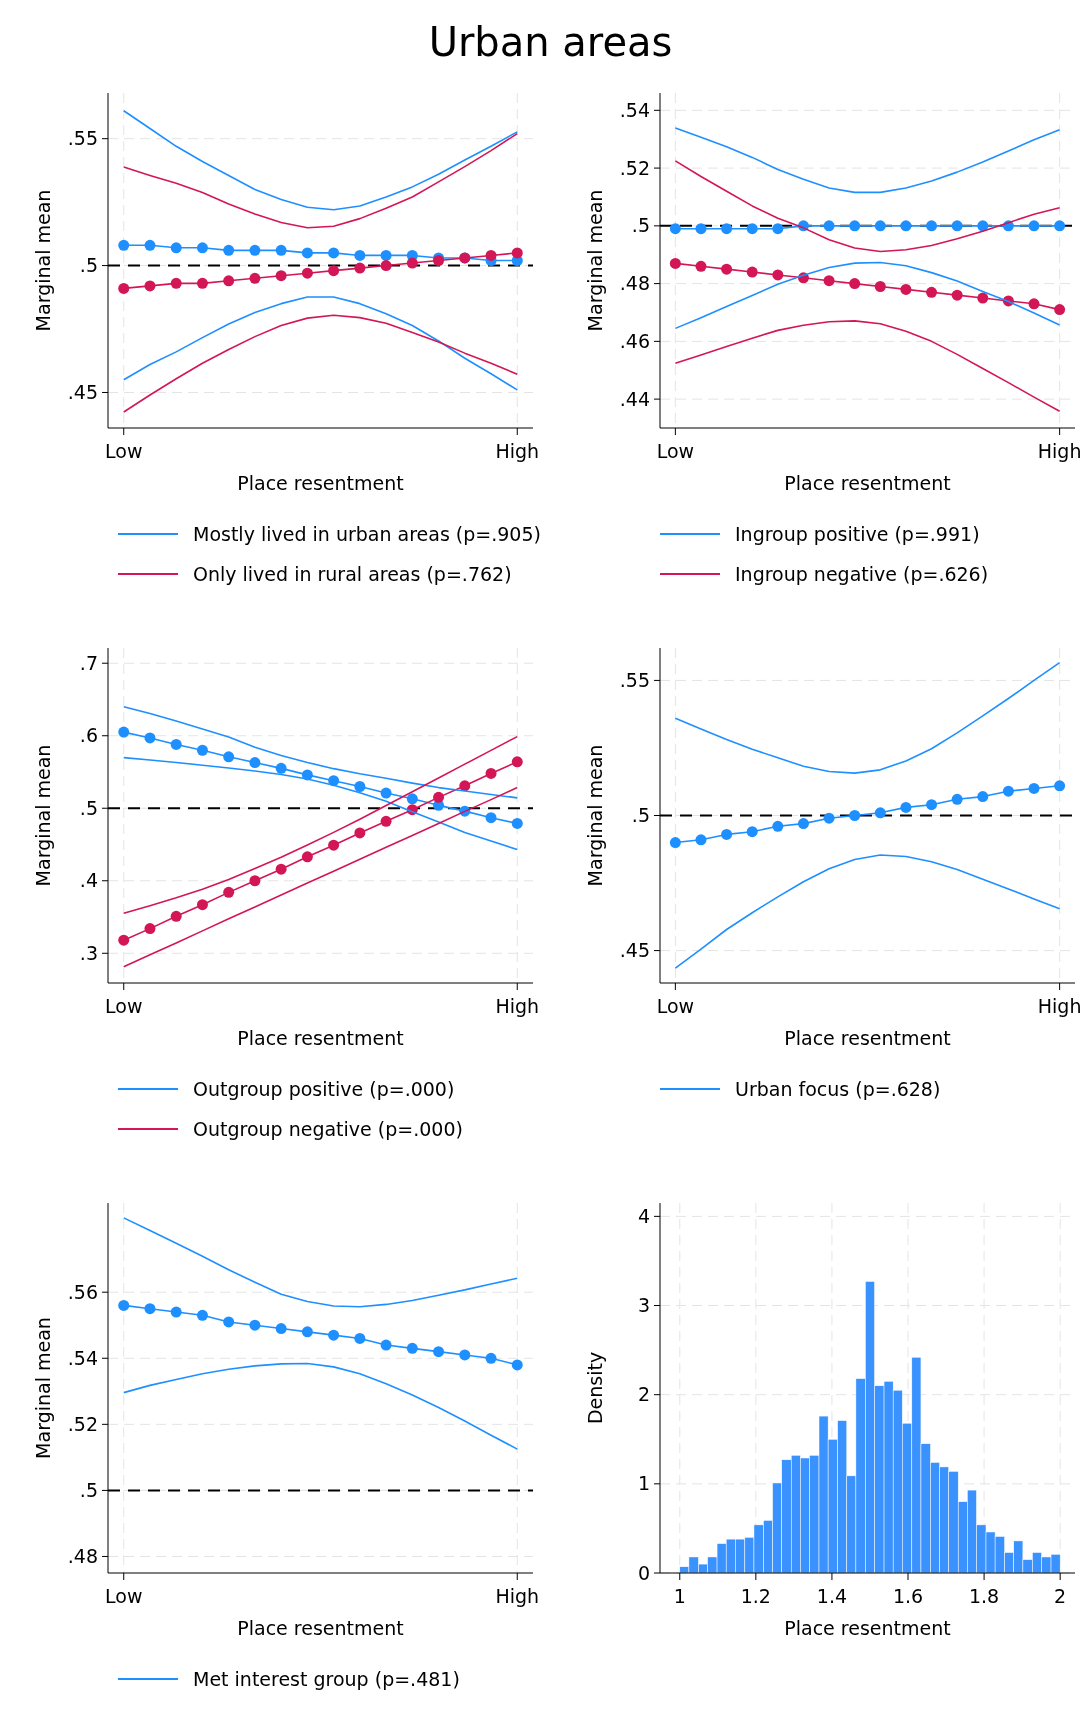  Describe the element at coordinates (88, 735) in the screenshot. I see `y-tick-label: .6` at that location.